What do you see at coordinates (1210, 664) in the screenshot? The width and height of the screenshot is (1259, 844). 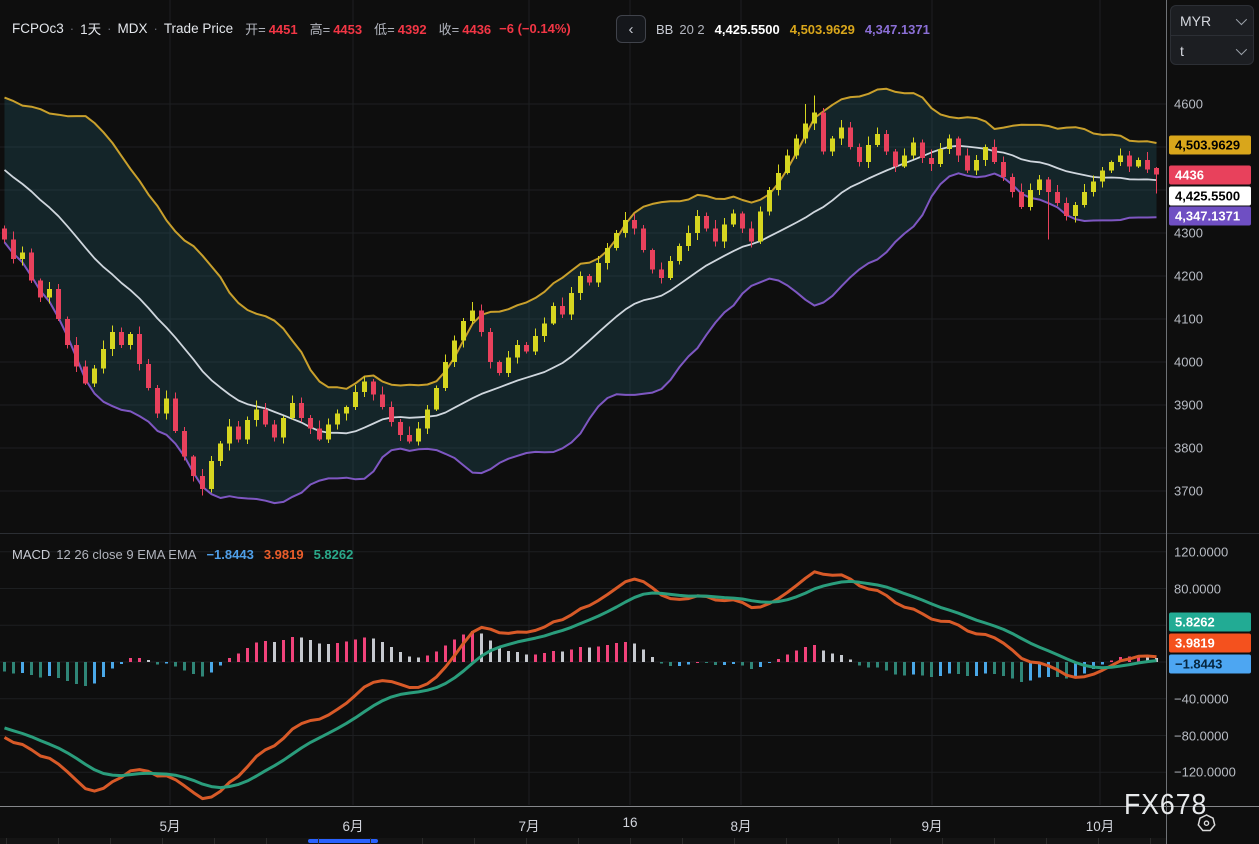 I see `scale-price-badge: −1.8443` at bounding box center [1210, 664].